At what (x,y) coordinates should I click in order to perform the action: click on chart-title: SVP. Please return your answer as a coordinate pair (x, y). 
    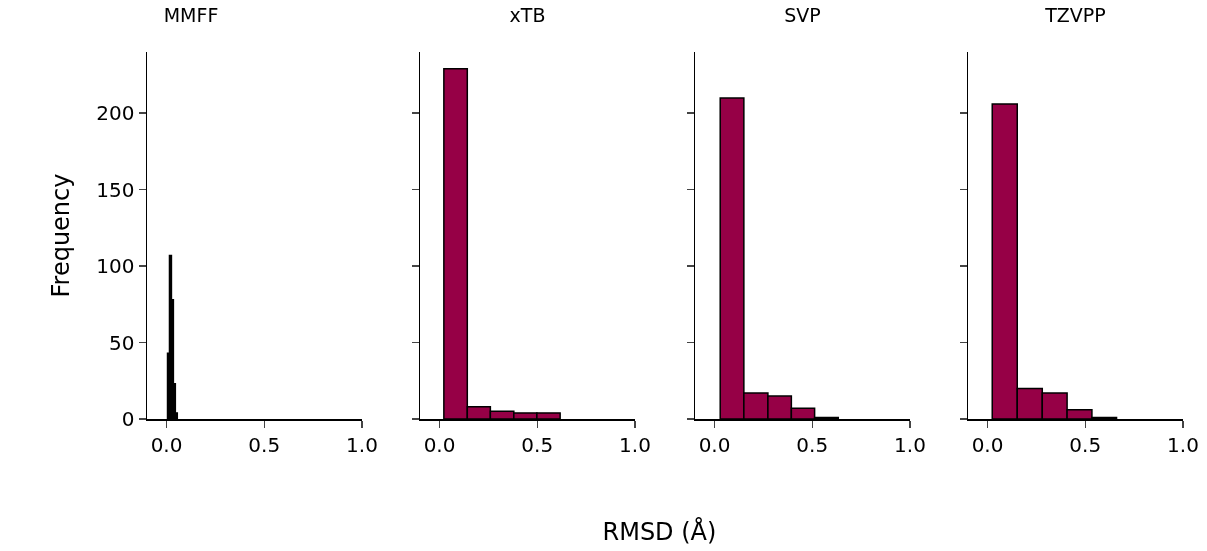
    Looking at the image, I should click on (802, 14).